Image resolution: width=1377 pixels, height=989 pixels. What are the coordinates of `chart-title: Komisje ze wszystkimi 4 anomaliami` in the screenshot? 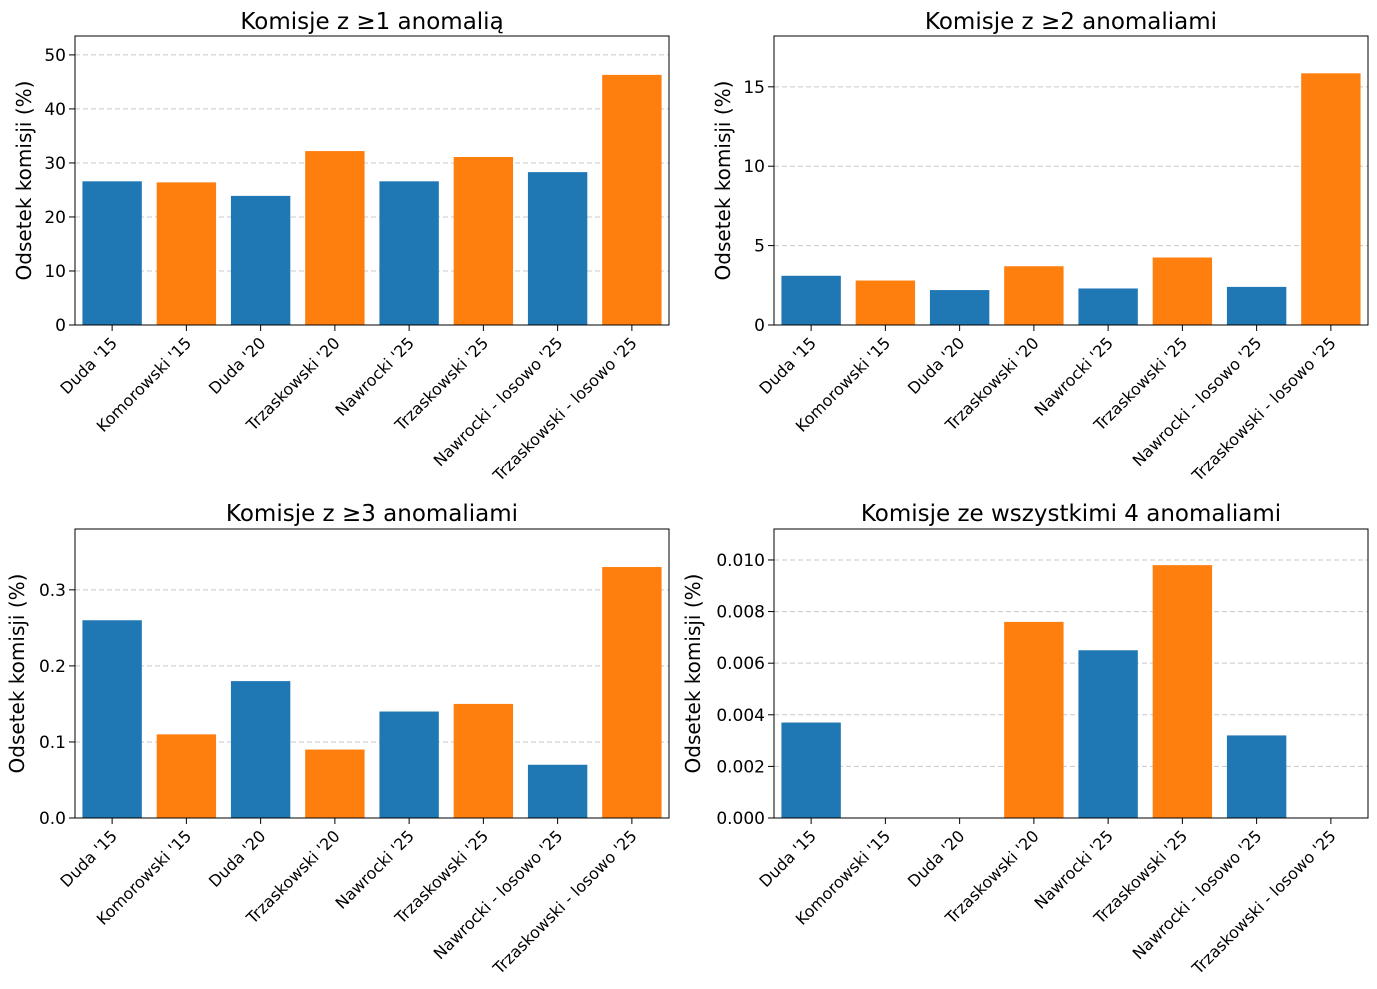 It's located at (1071, 514).